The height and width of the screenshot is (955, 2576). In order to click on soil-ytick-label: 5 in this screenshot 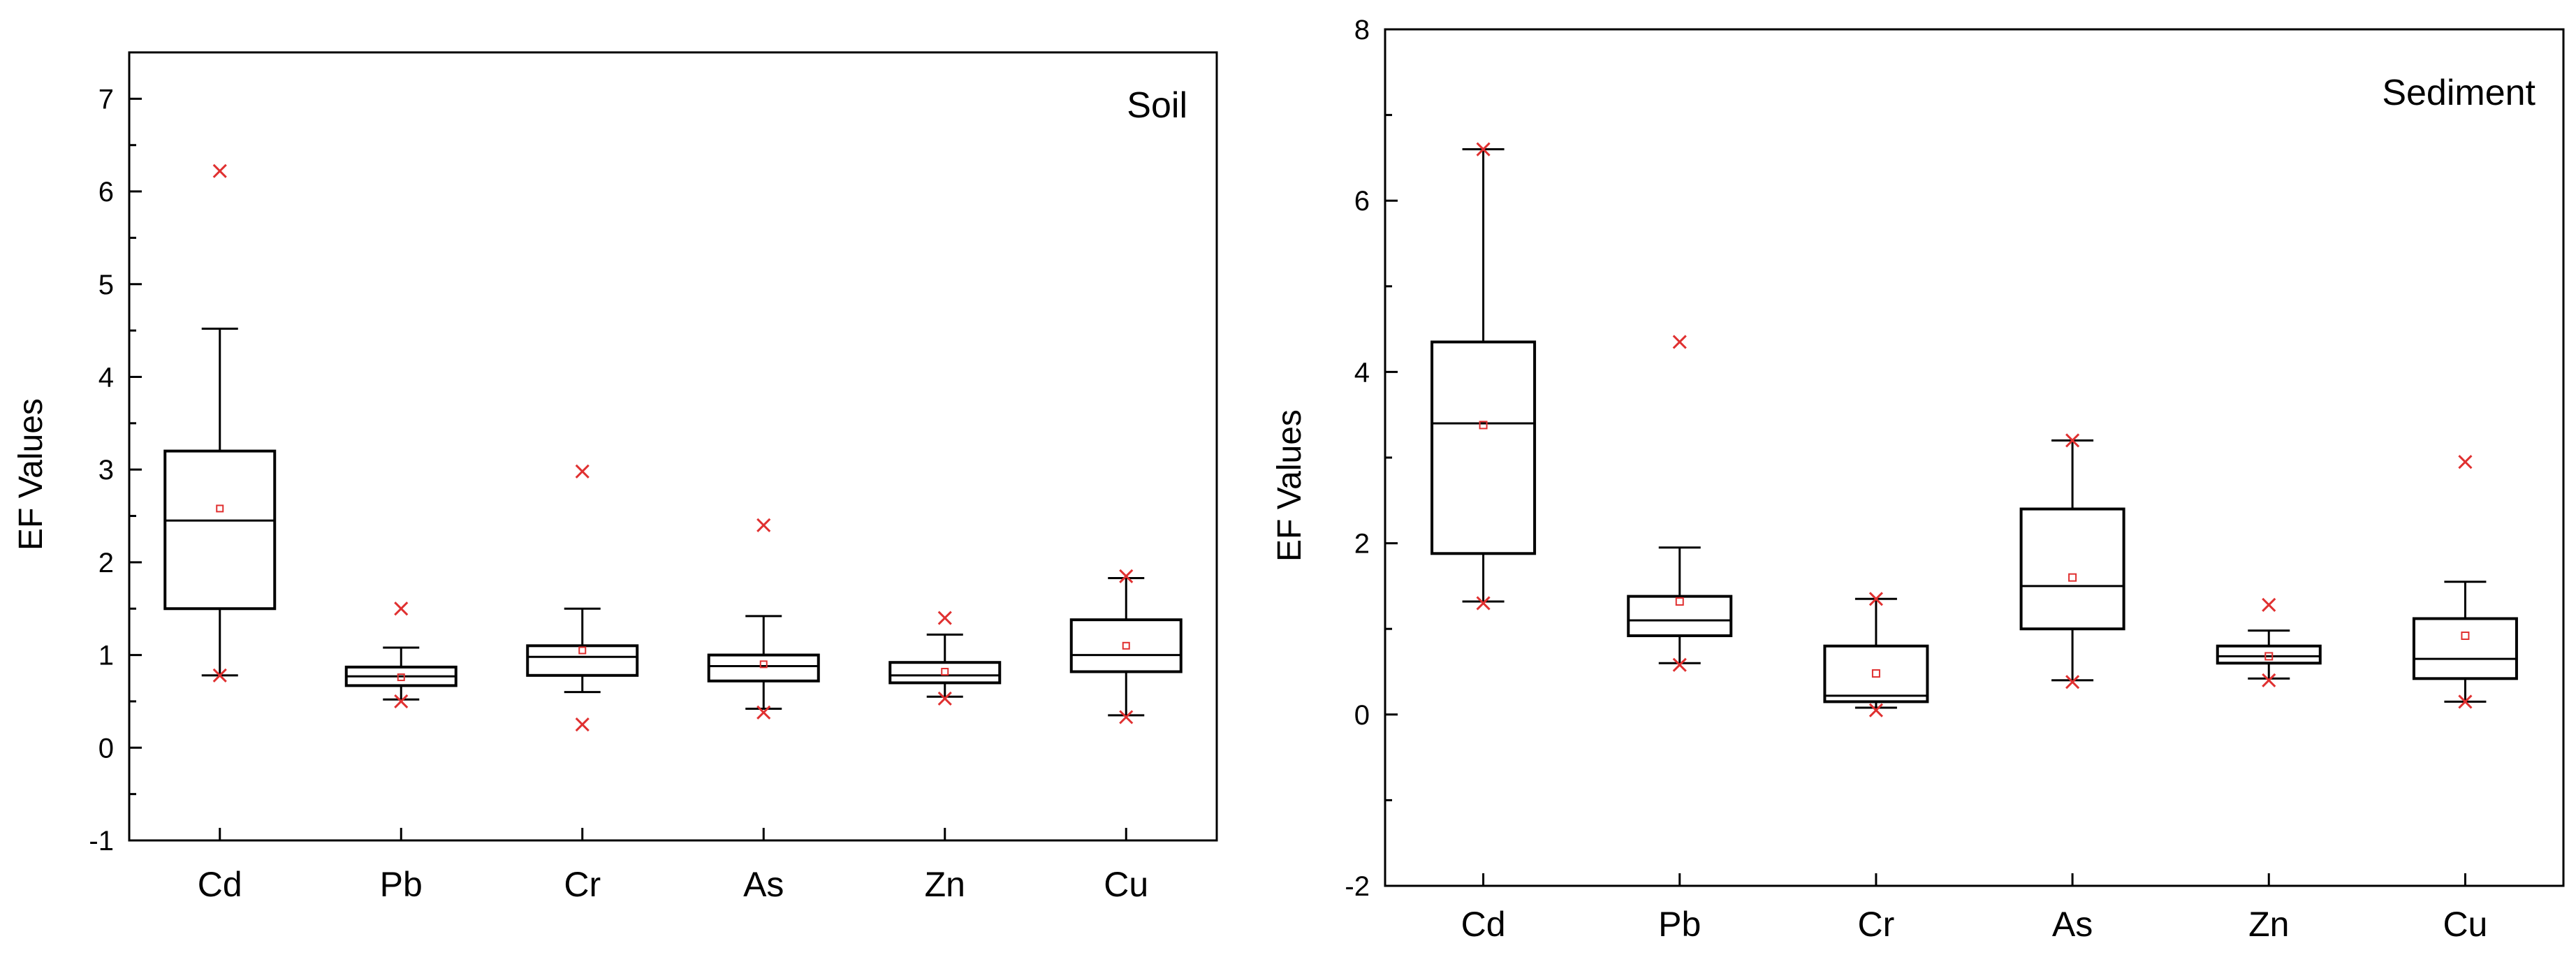, I will do `click(106, 285)`.